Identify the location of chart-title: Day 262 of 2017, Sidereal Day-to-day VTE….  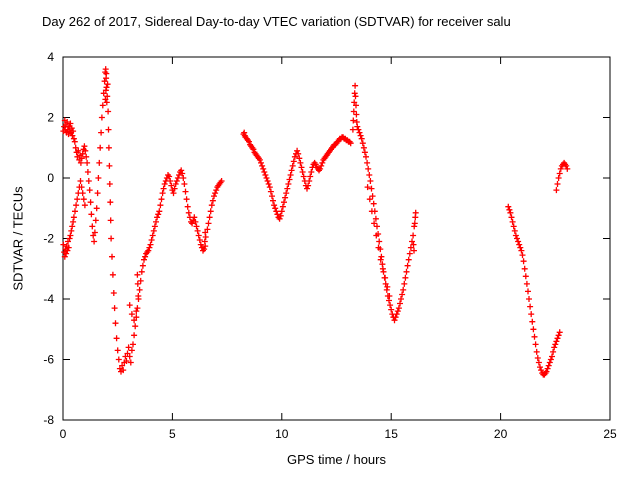
(276, 21).